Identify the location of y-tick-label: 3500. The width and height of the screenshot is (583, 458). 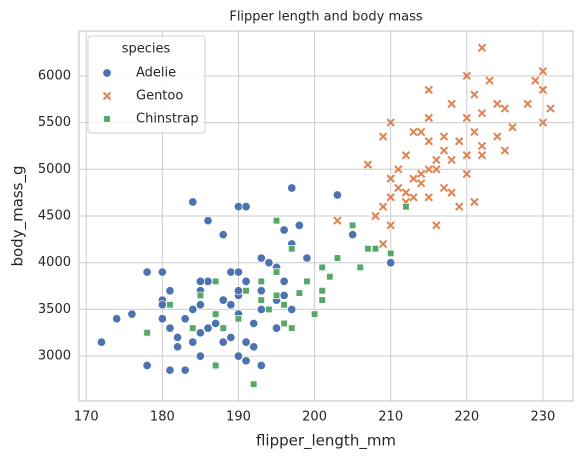
(54, 309).